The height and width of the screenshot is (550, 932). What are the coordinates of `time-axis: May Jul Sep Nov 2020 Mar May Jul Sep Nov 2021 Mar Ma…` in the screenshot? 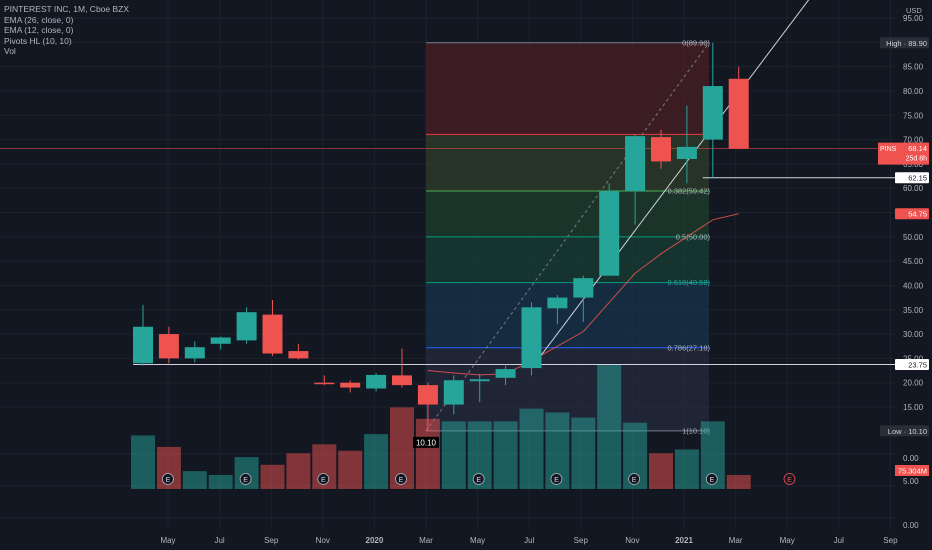 It's located at (529, 540).